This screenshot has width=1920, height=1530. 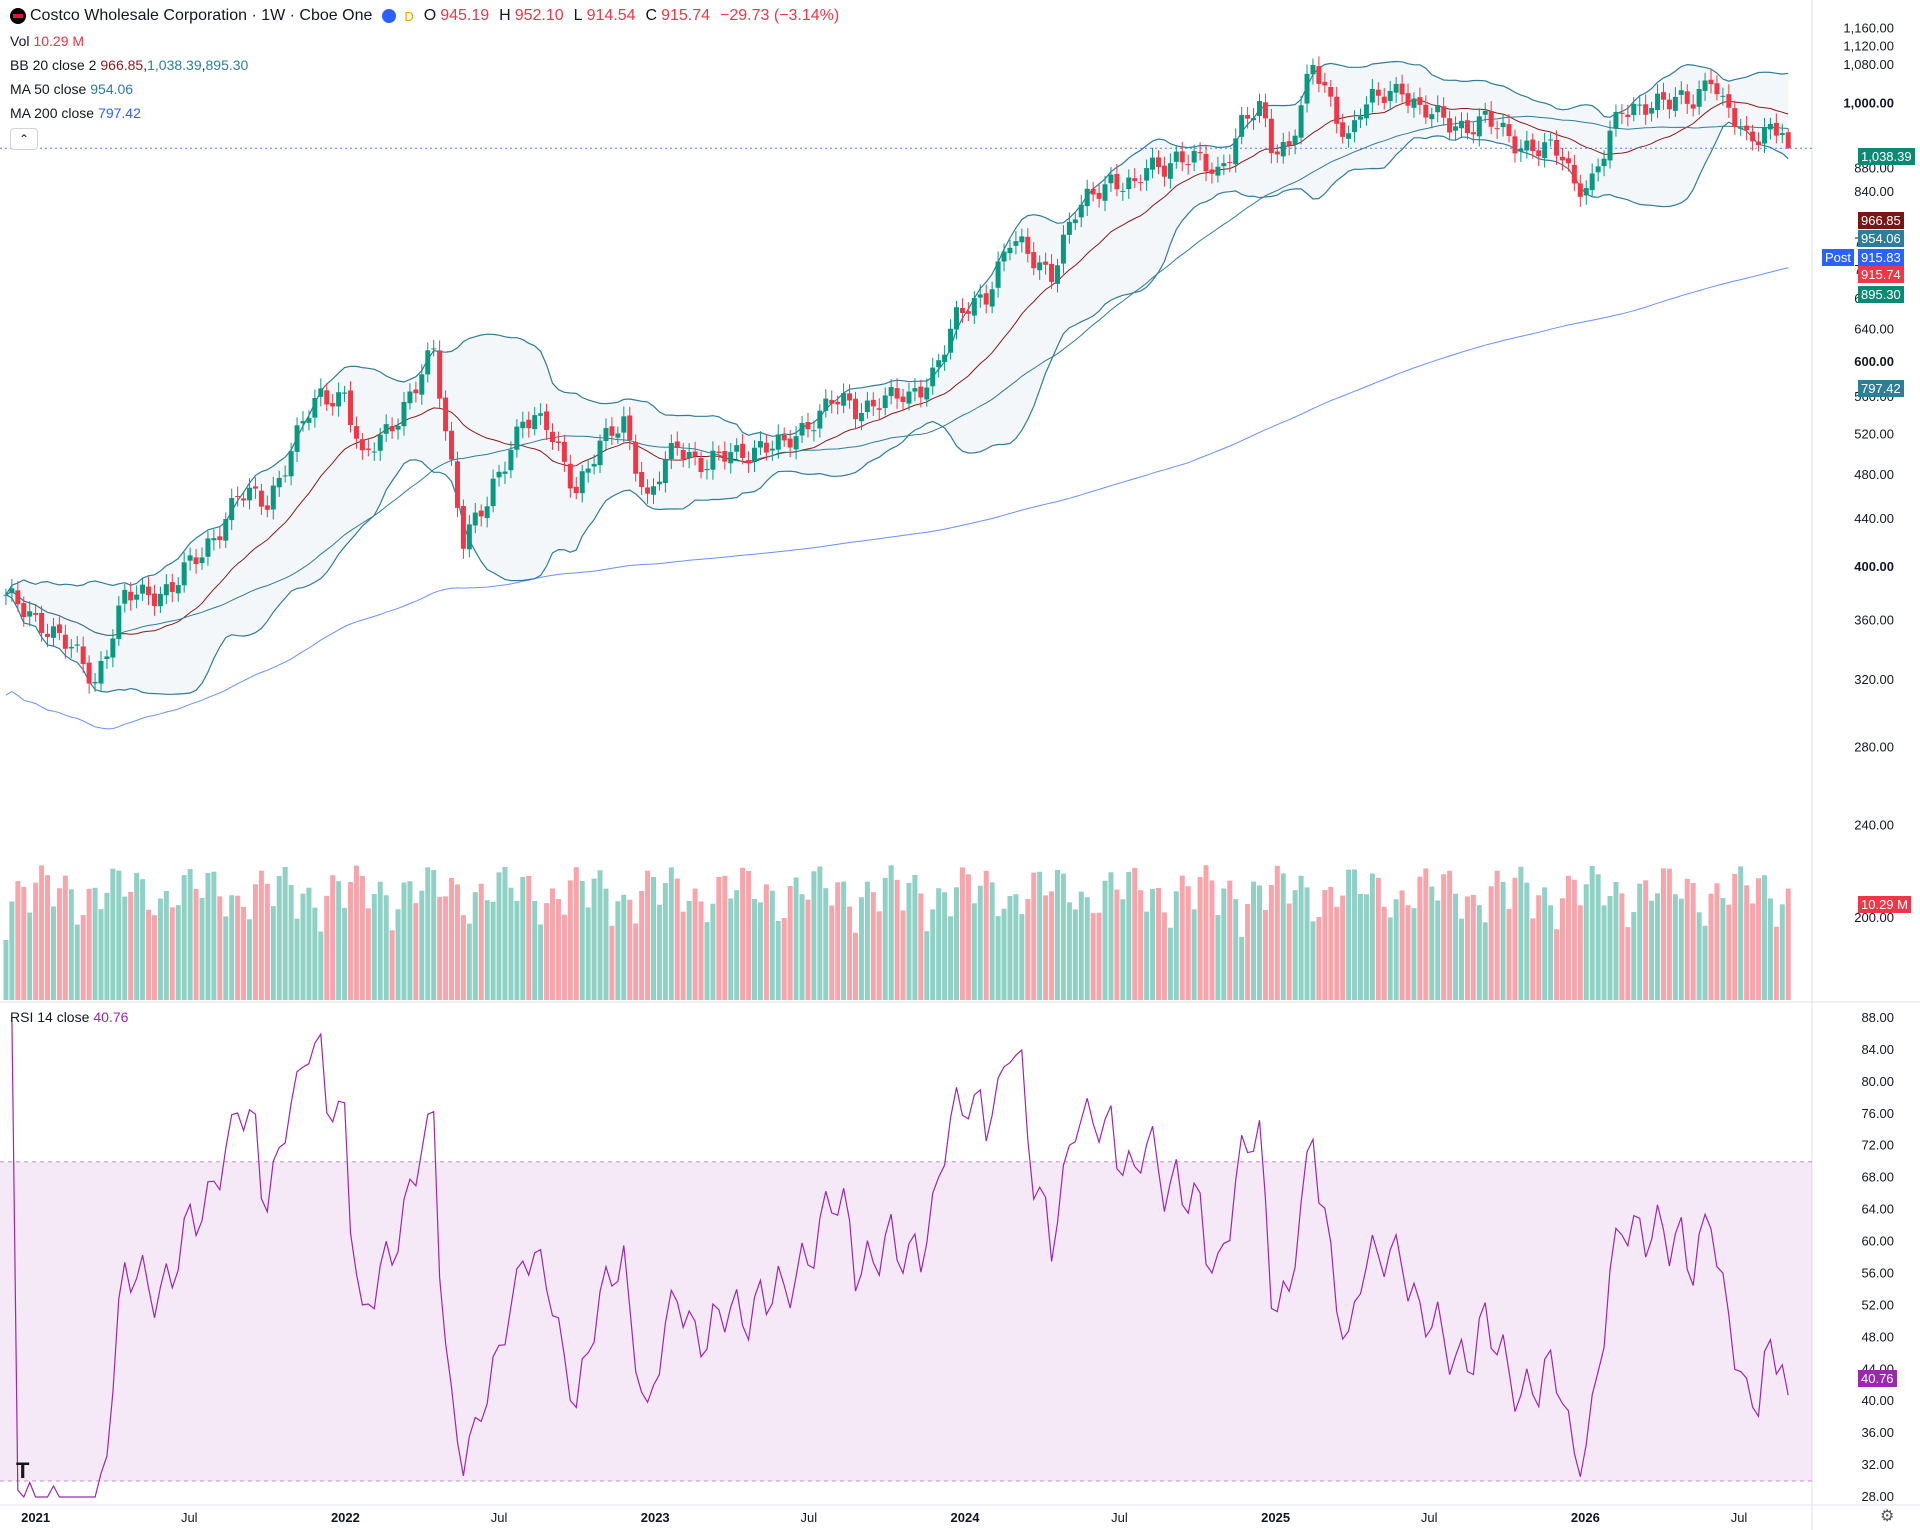 What do you see at coordinates (389, 16) in the screenshot?
I see `market-status-icon` at bounding box center [389, 16].